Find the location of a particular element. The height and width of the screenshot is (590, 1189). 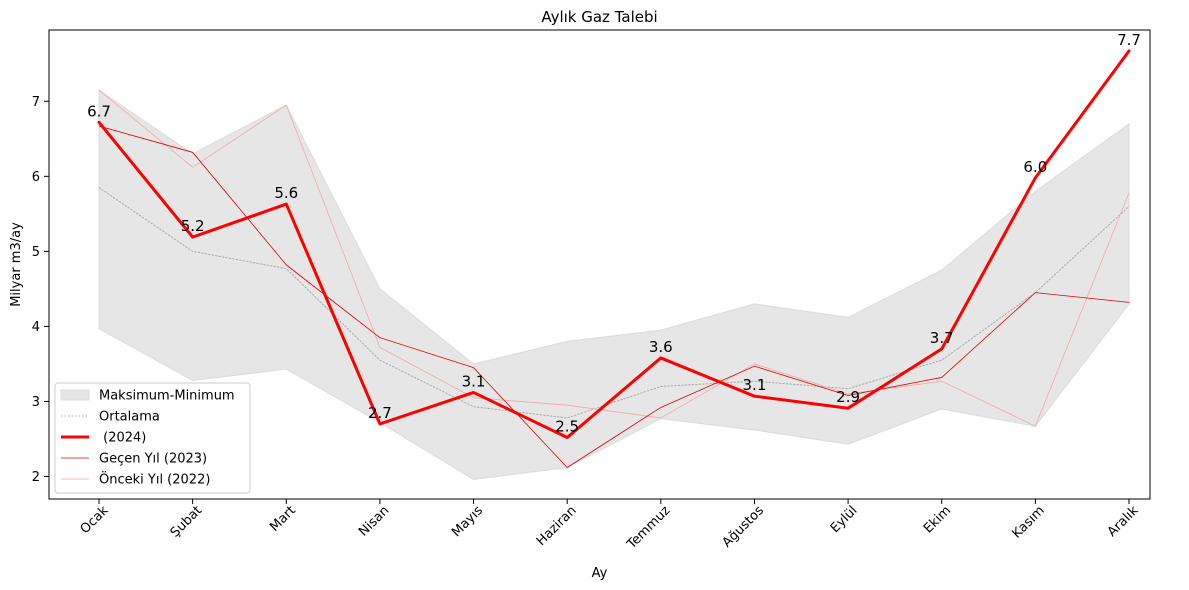

x-tick-label: Mart is located at coordinates (283, 519).